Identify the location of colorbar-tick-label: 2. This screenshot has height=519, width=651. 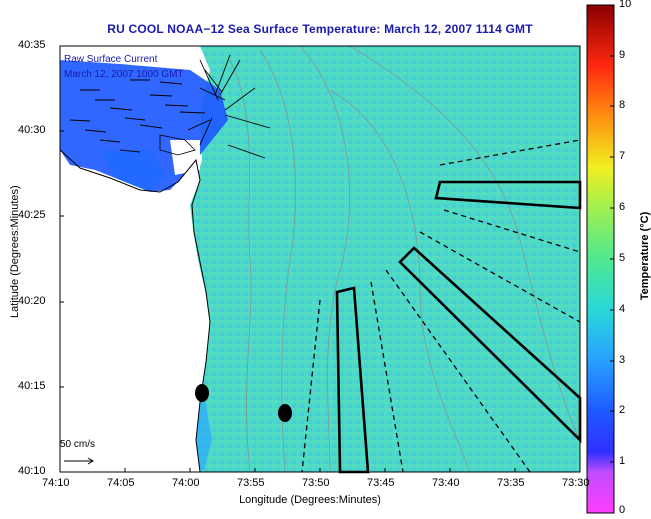
(622, 410).